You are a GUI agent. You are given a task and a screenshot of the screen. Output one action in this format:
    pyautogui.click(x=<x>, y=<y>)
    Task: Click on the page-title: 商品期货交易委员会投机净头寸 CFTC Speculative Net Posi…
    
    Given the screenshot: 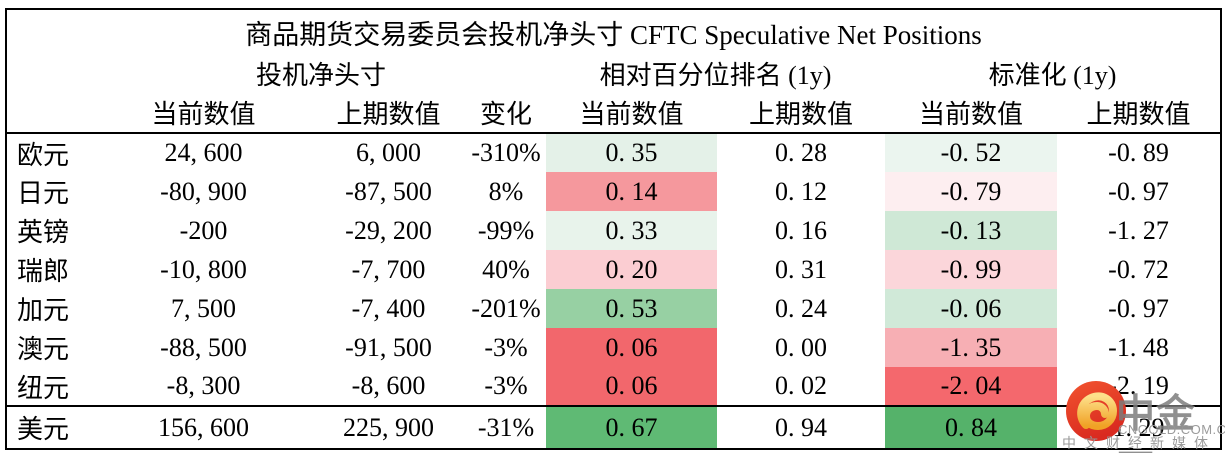 What is the action you would take?
    pyautogui.click(x=613, y=34)
    